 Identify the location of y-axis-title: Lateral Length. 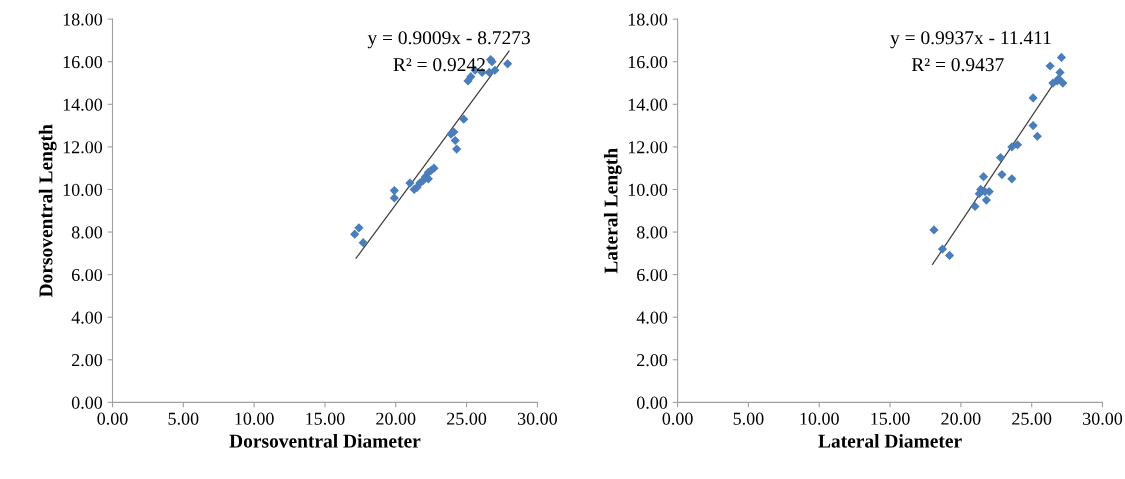
(612, 211).